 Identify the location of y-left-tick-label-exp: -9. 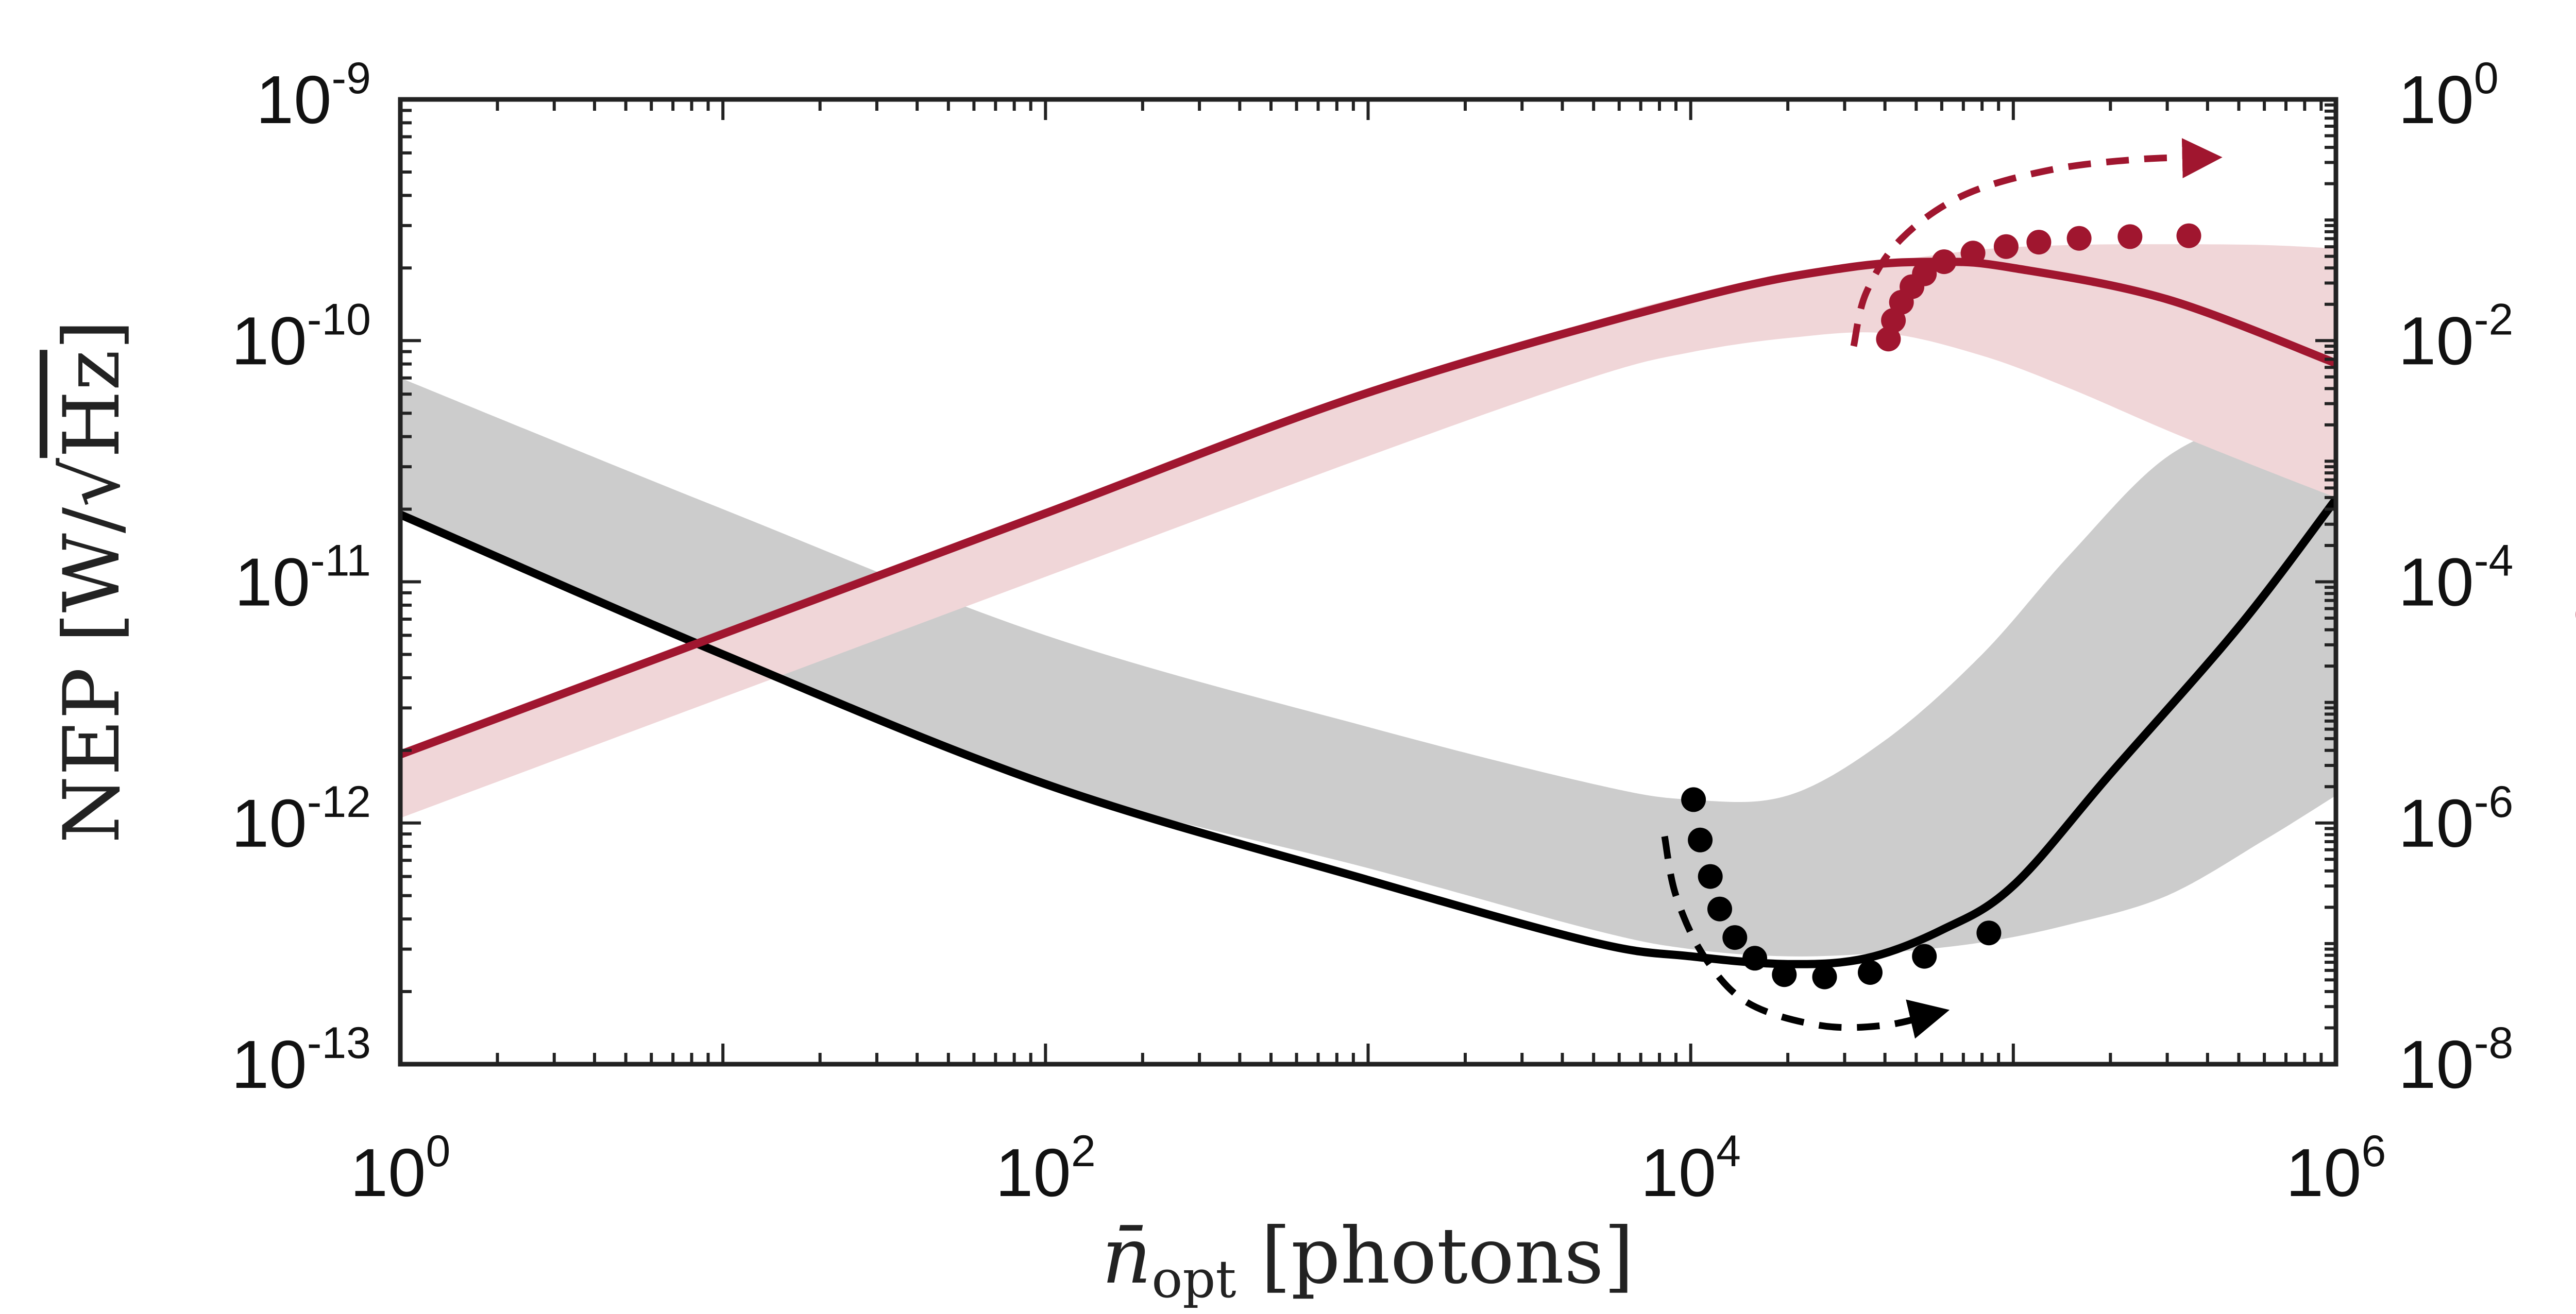
(351, 78).